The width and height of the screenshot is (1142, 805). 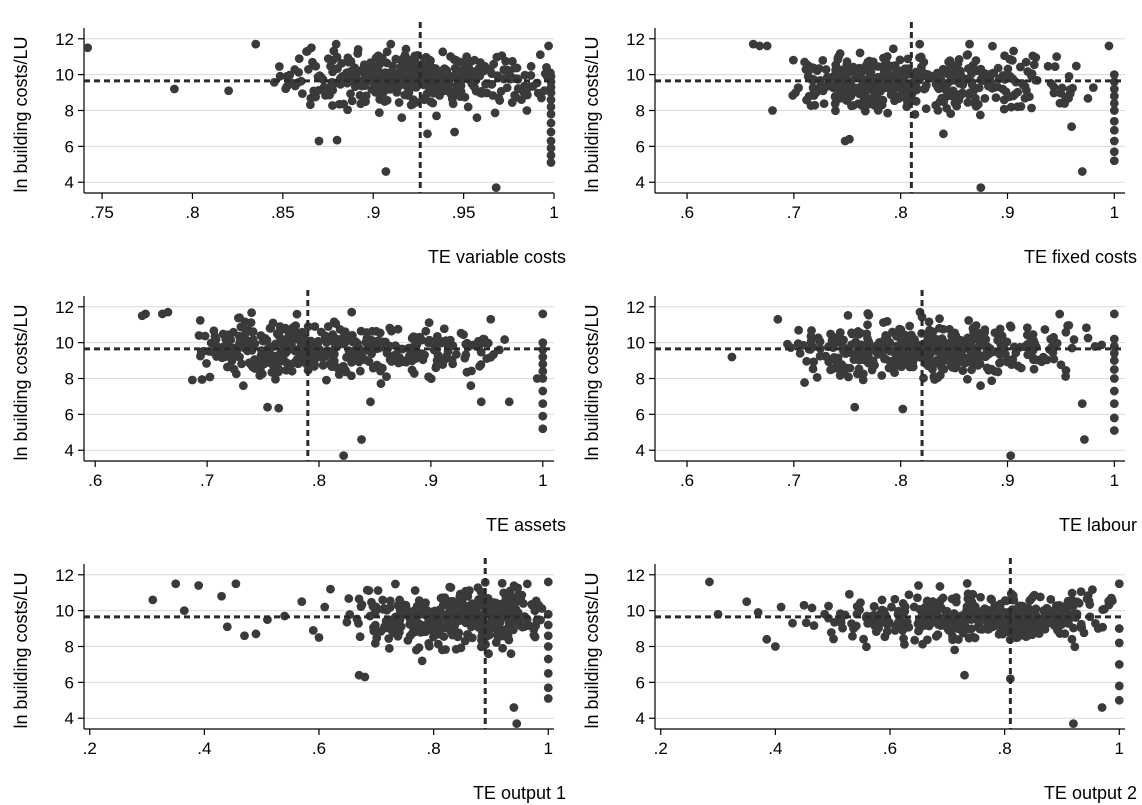 What do you see at coordinates (497, 257) in the screenshot?
I see `x-axis-title: TE variable costs` at bounding box center [497, 257].